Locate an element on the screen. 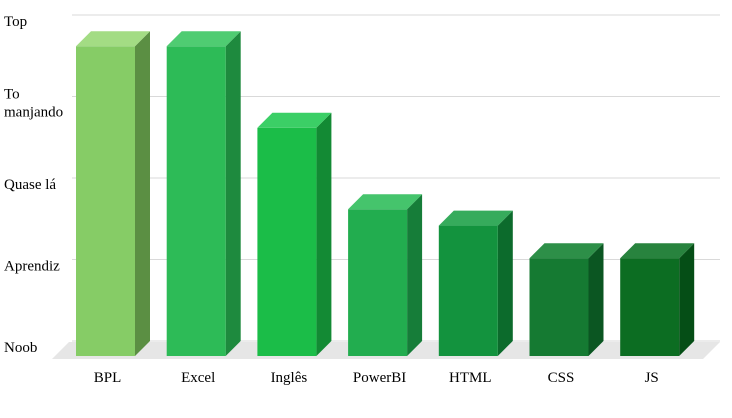  y-tick-label: To manjando is located at coordinates (33, 104).